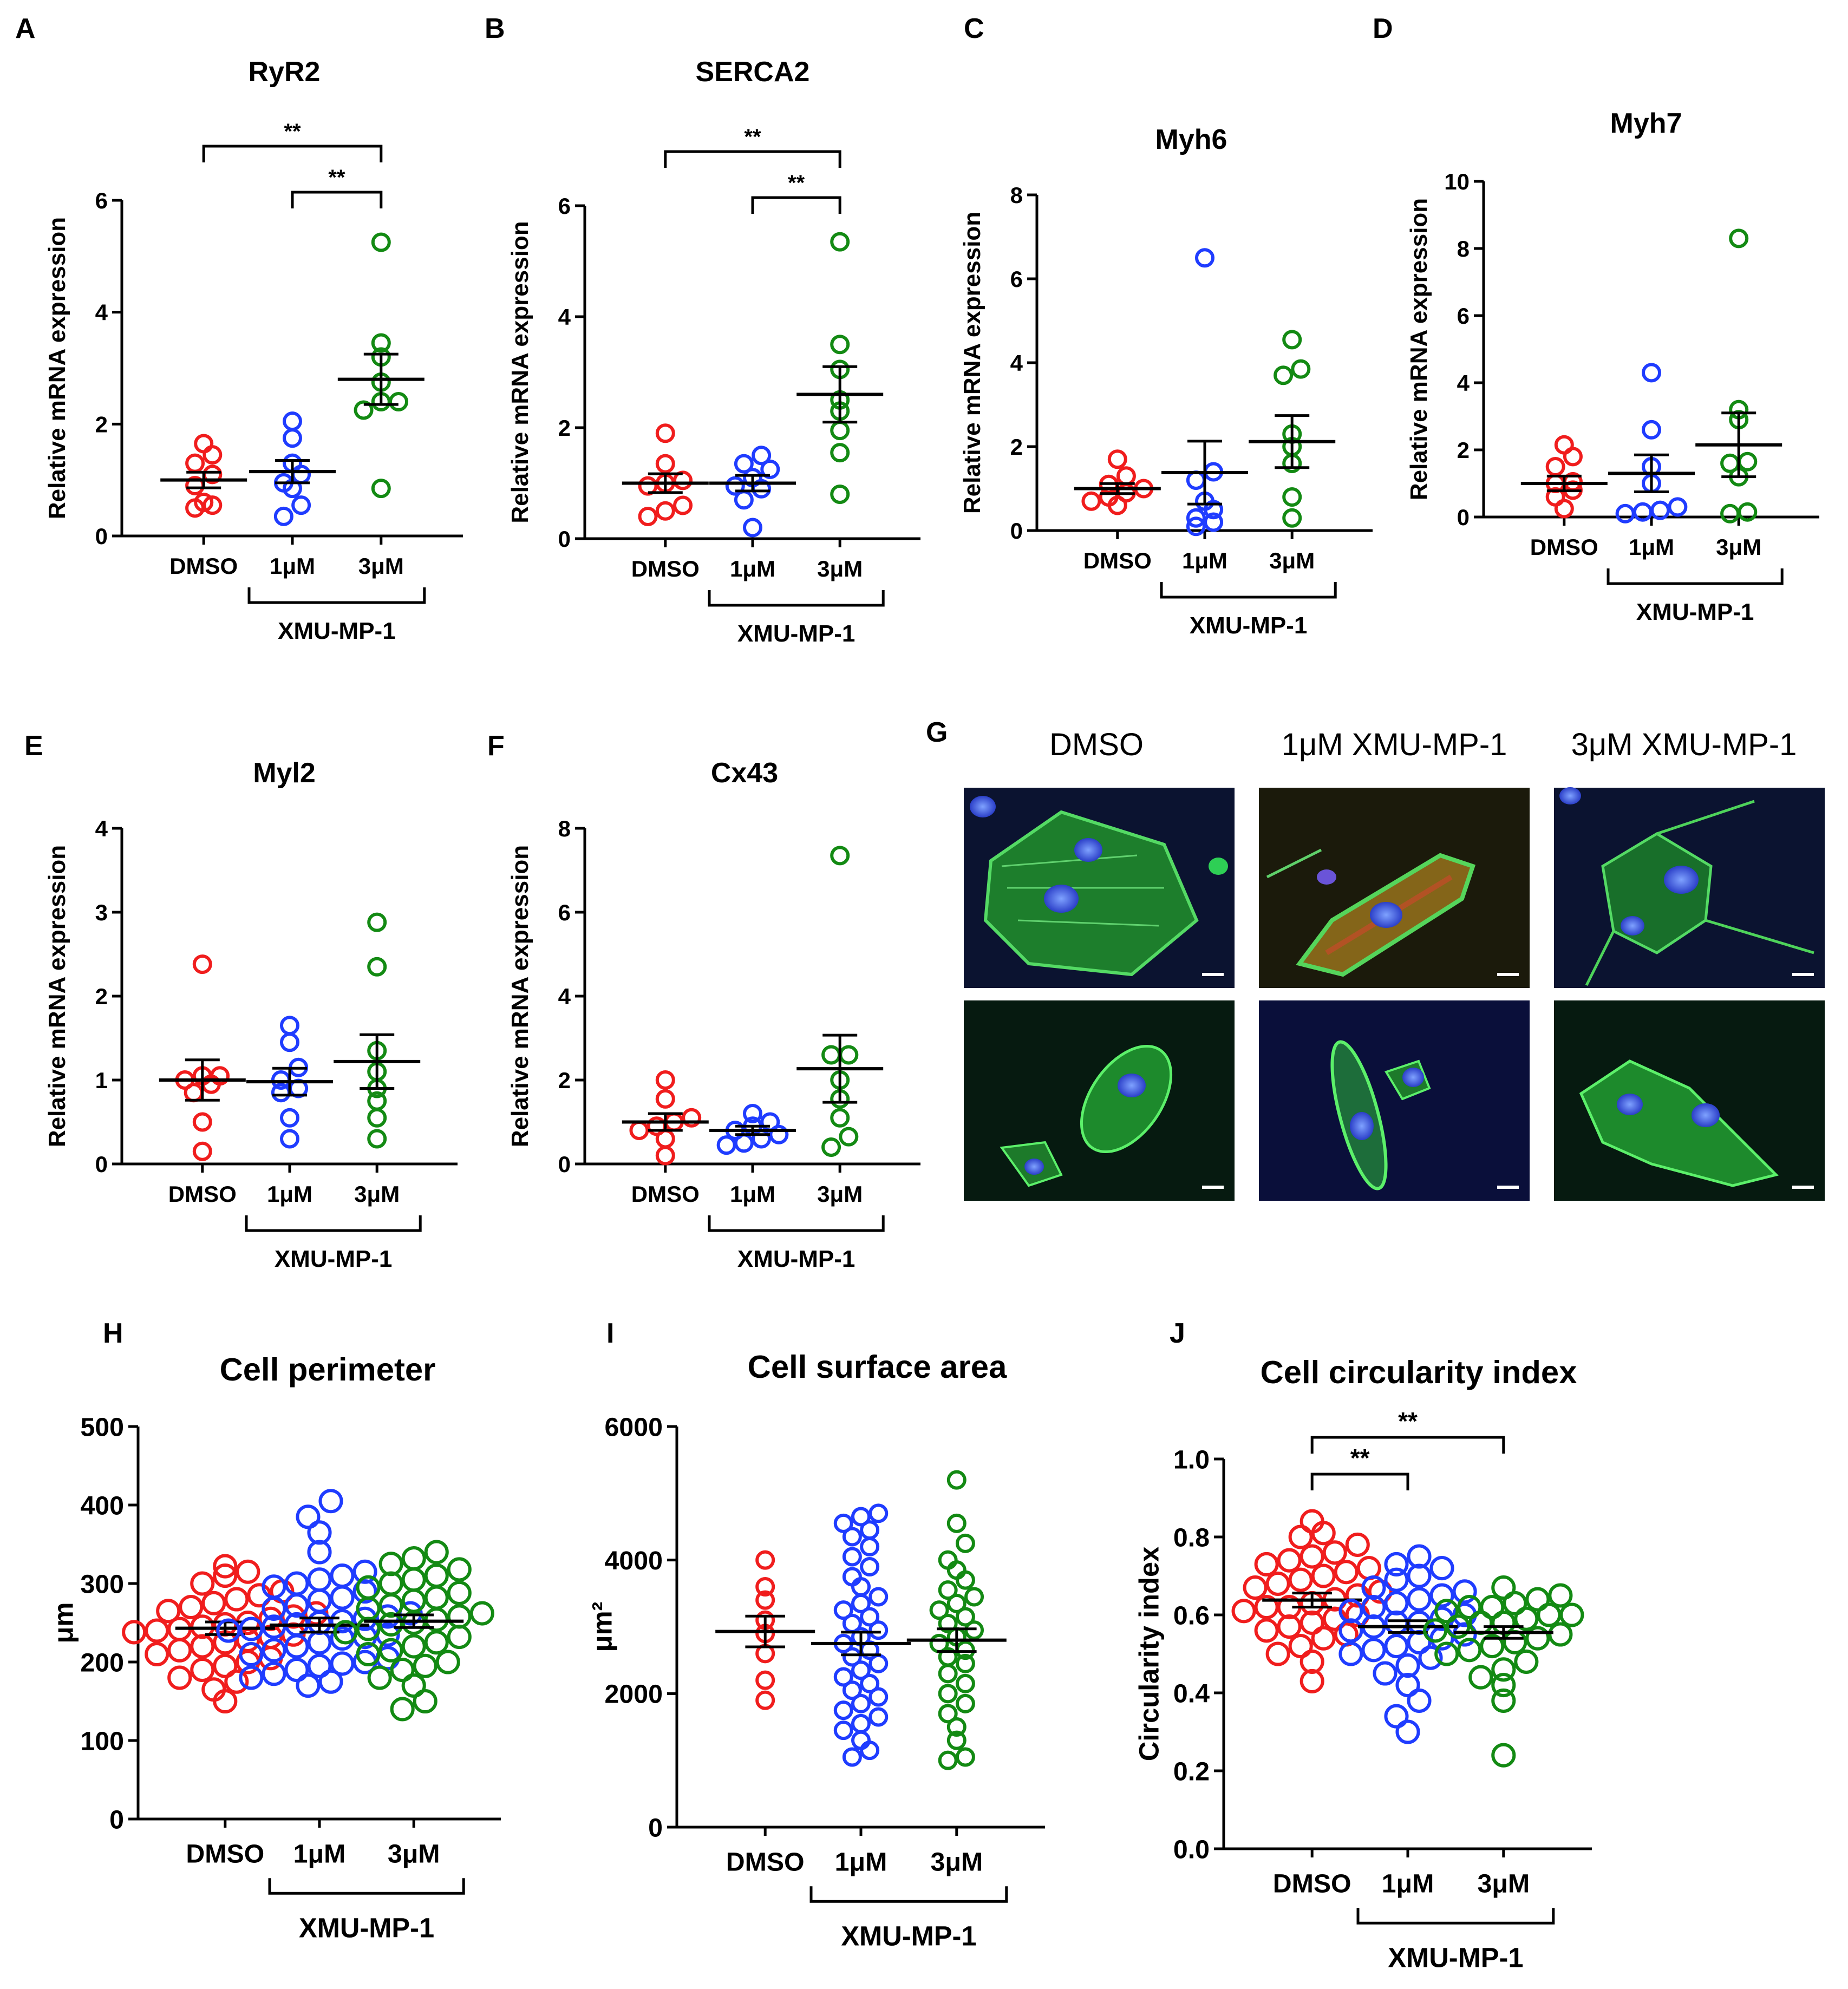  Describe the element at coordinates (101, 313) in the screenshot. I see `y-tick-label: 4` at that location.